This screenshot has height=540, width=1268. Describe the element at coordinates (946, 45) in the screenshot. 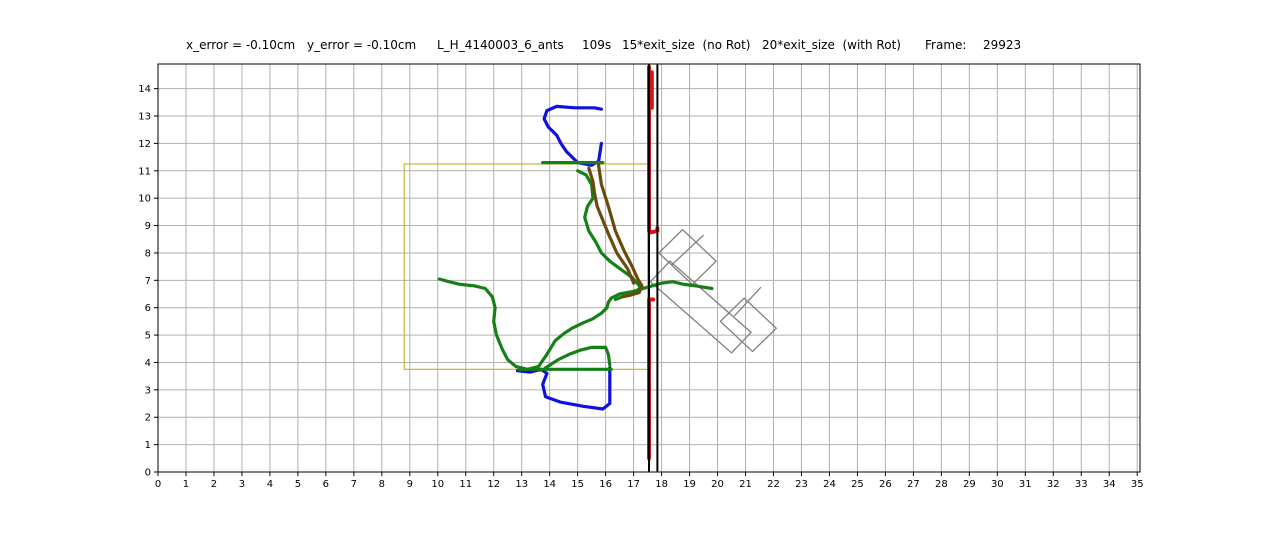

I see `title-frame-label: Frame:` at that location.